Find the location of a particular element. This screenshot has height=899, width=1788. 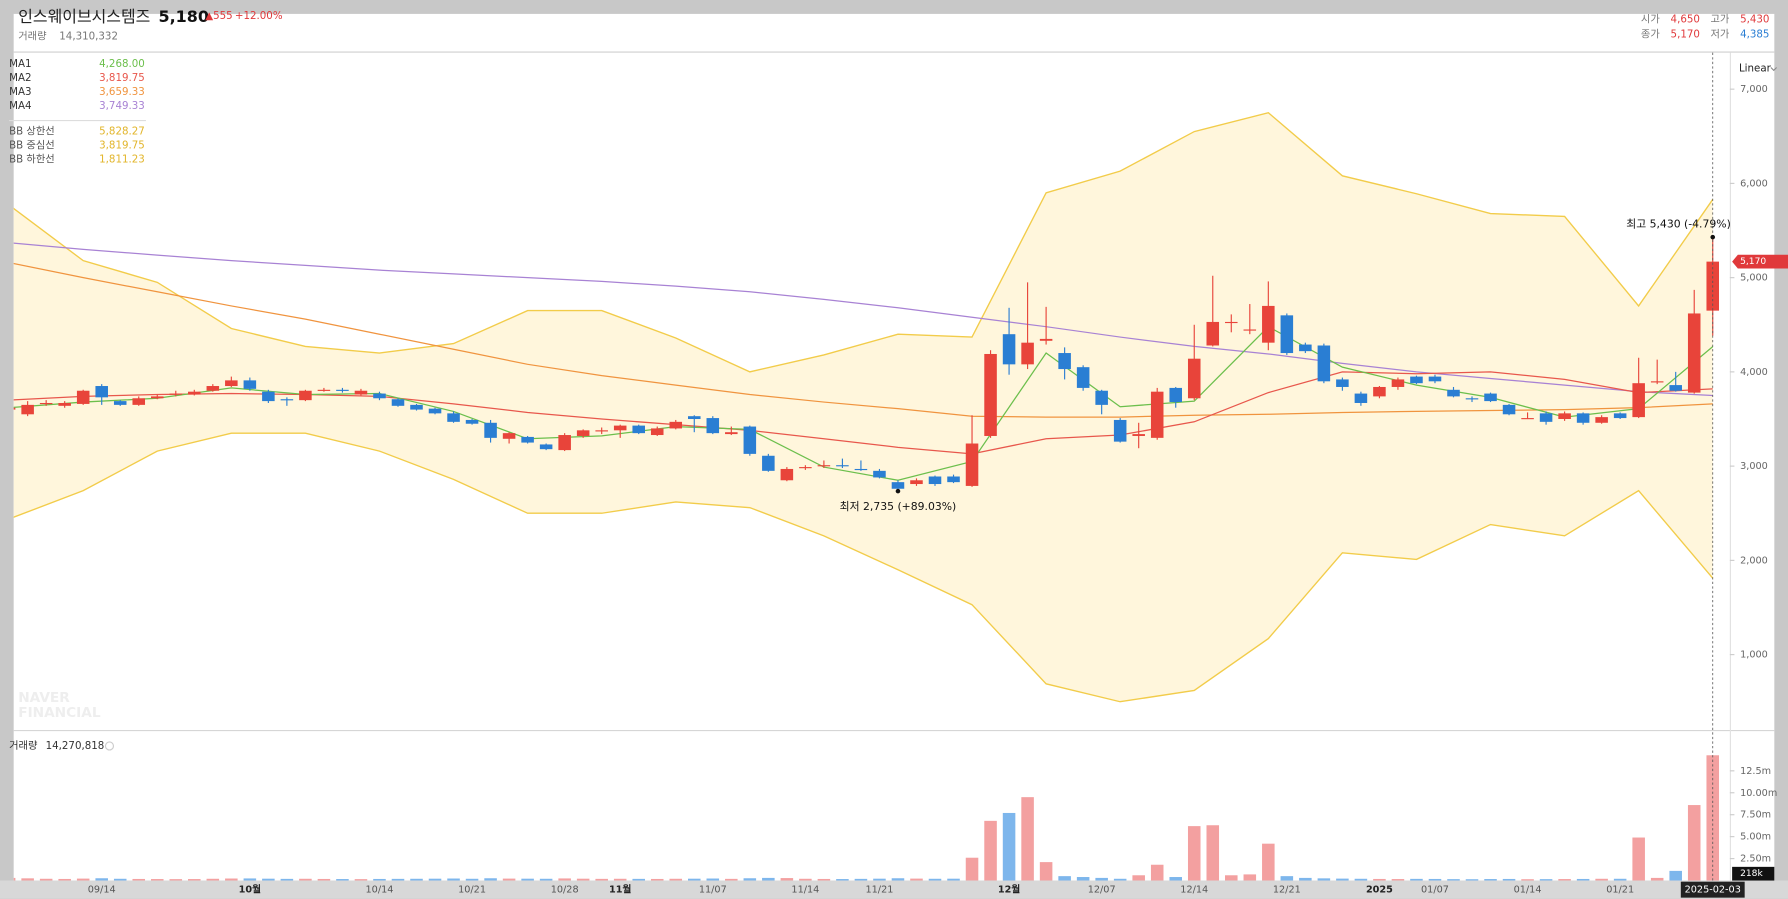

x-tick-label: 10월 is located at coordinates (250, 890).